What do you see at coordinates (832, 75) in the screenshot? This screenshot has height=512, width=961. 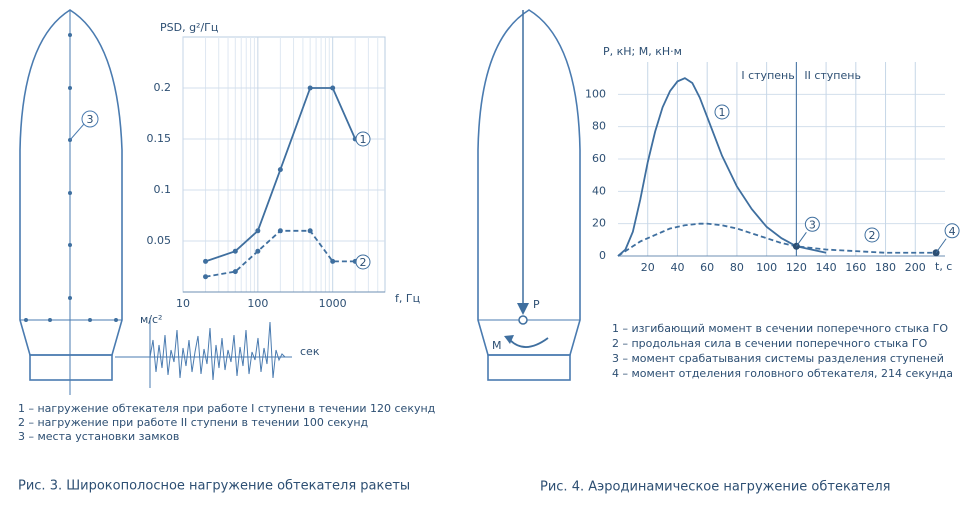 I see `stage-label: II ступень` at bounding box center [832, 75].